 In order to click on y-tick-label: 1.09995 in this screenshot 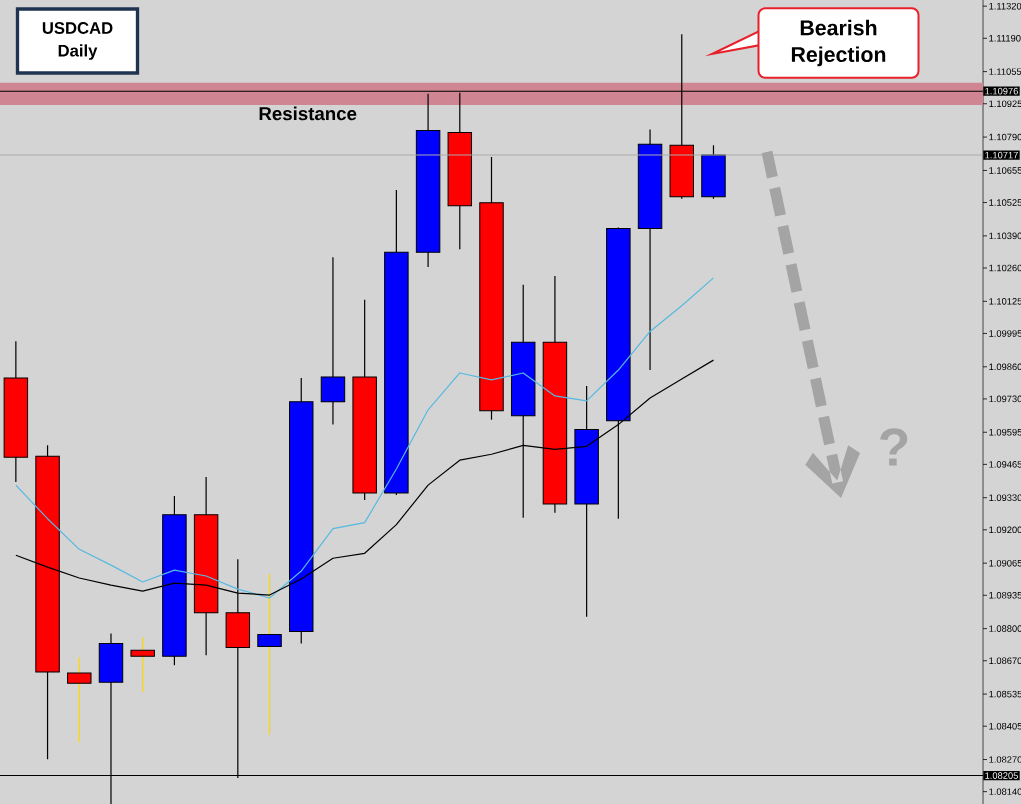, I will do `click(1005, 333)`.